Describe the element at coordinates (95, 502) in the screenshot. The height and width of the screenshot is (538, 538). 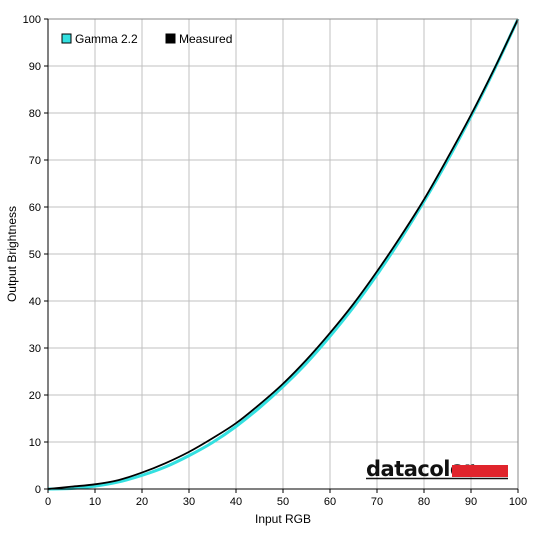
I see `x-tick-label: 10` at that location.